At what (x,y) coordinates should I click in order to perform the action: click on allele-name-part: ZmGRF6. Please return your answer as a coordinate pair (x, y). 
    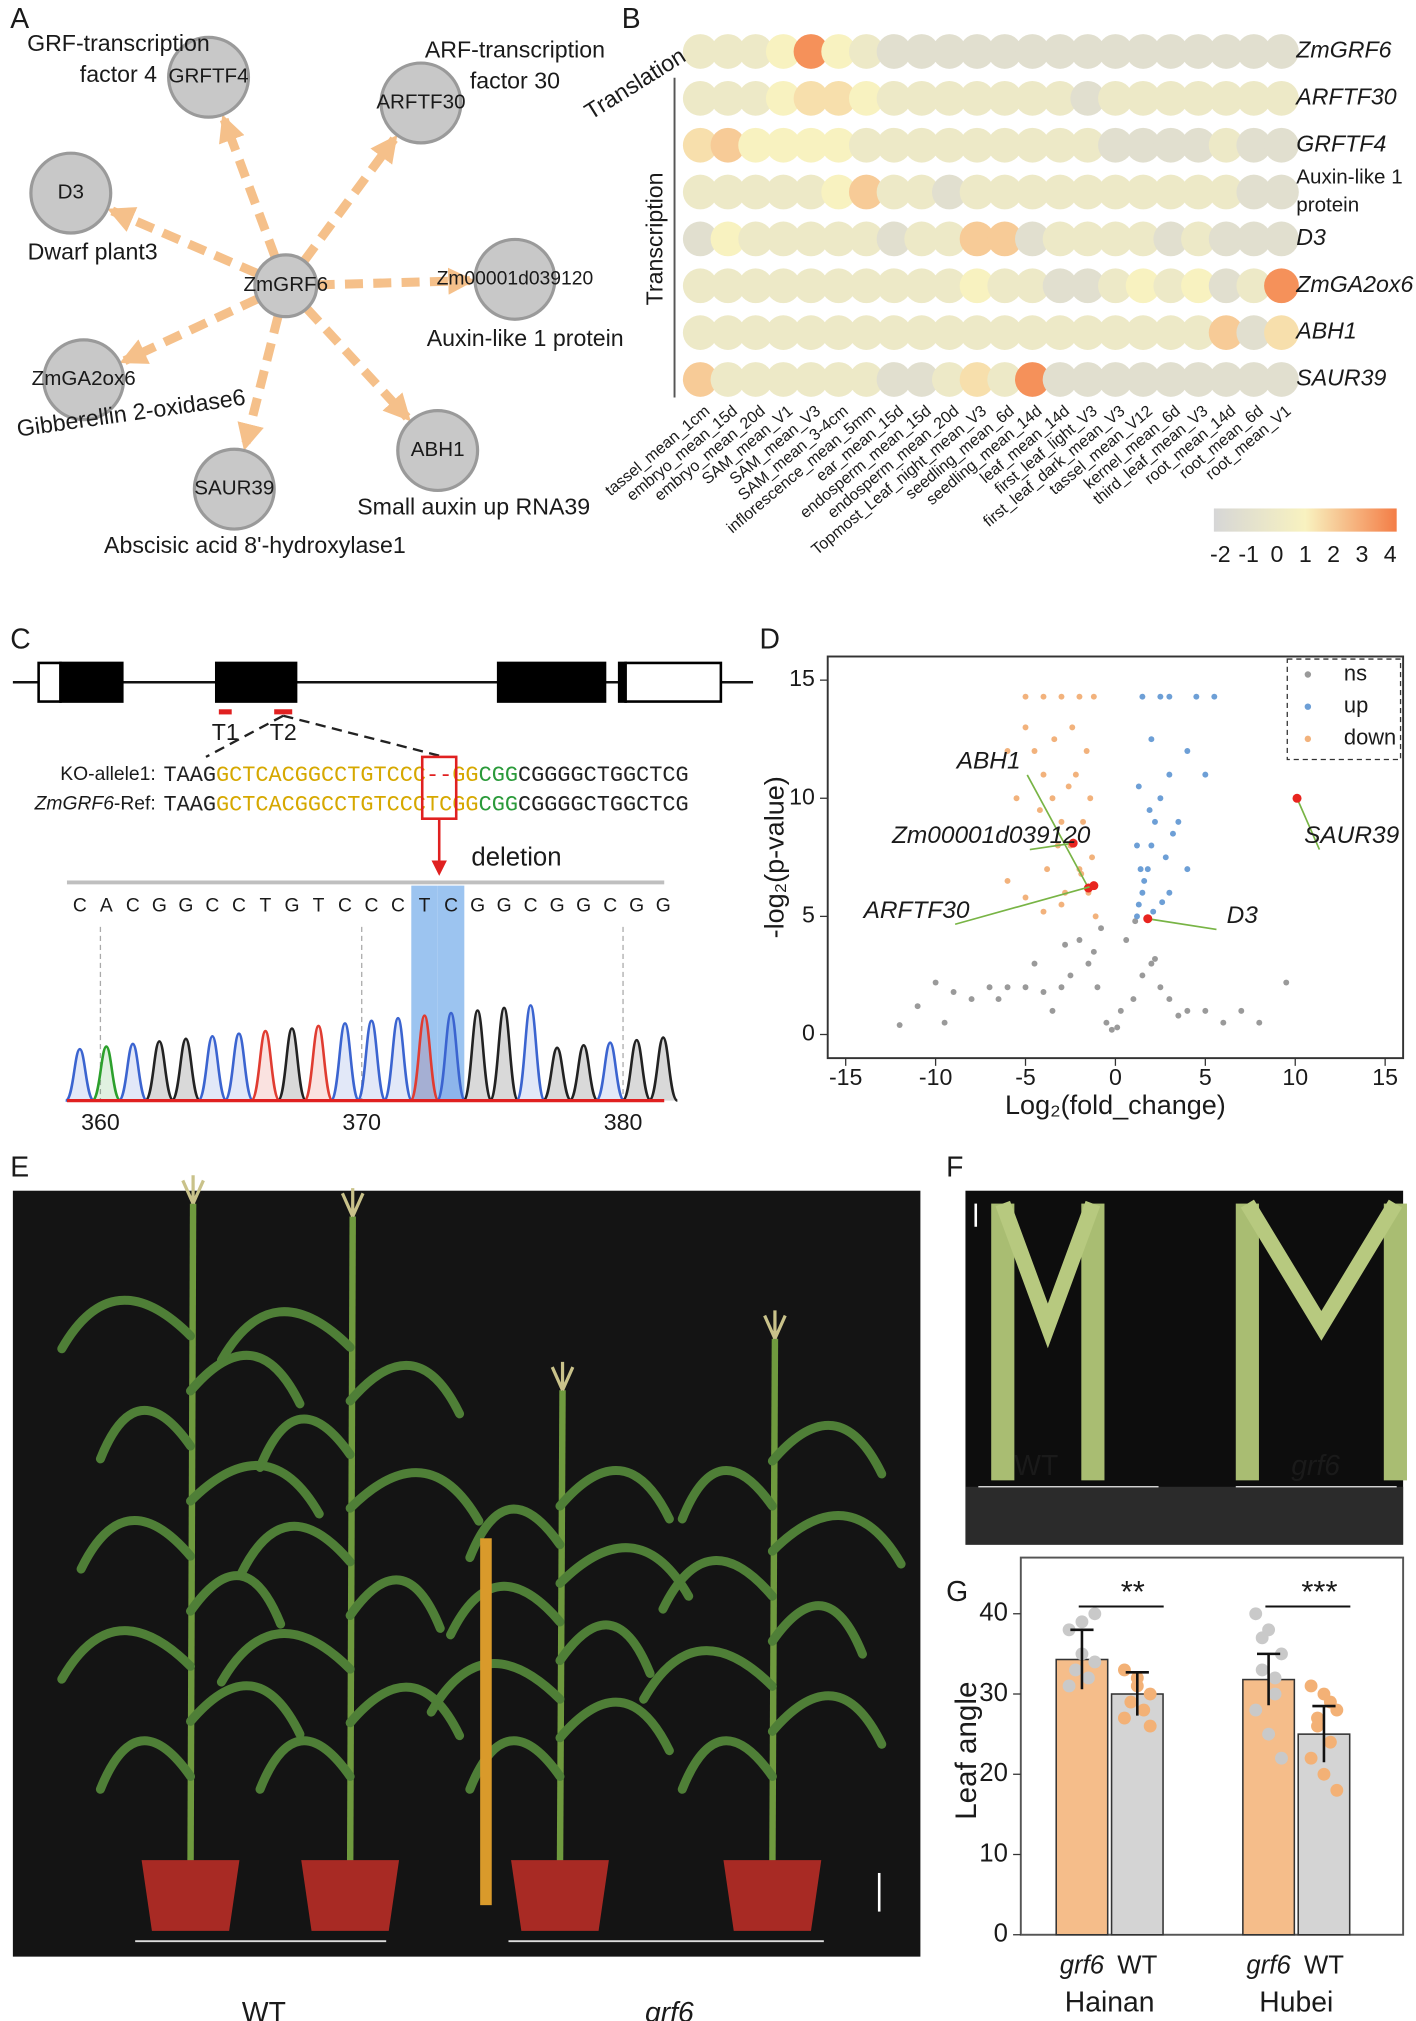
    Looking at the image, I should click on (74, 804).